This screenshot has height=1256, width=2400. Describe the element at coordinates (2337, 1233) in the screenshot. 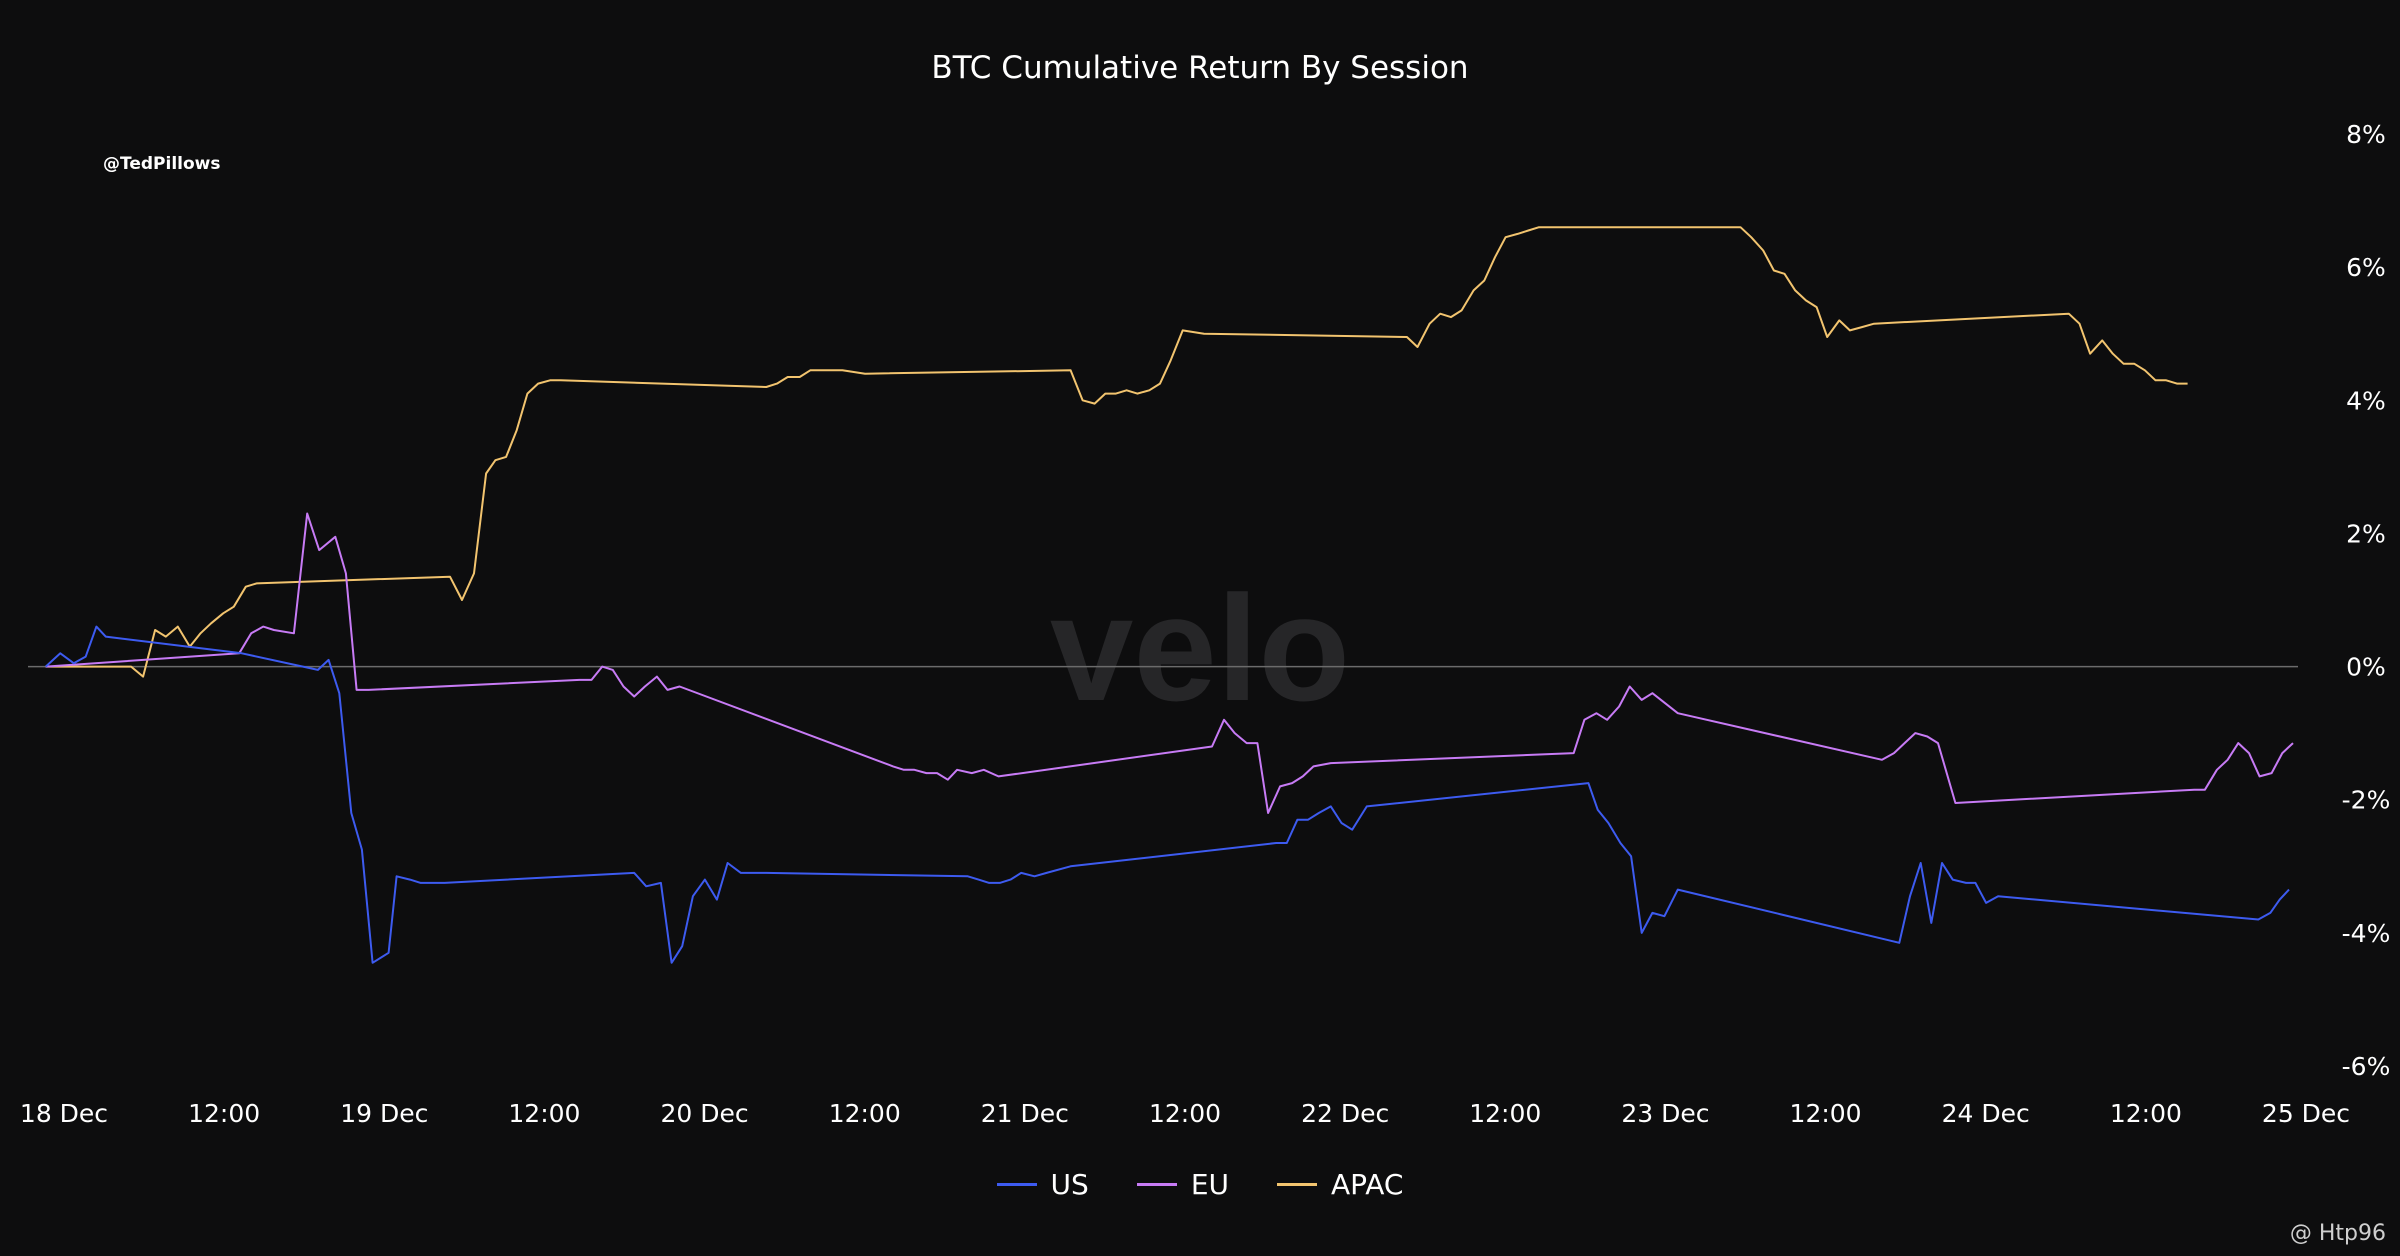

I see `corner-watermark: @ Htp96` at that location.